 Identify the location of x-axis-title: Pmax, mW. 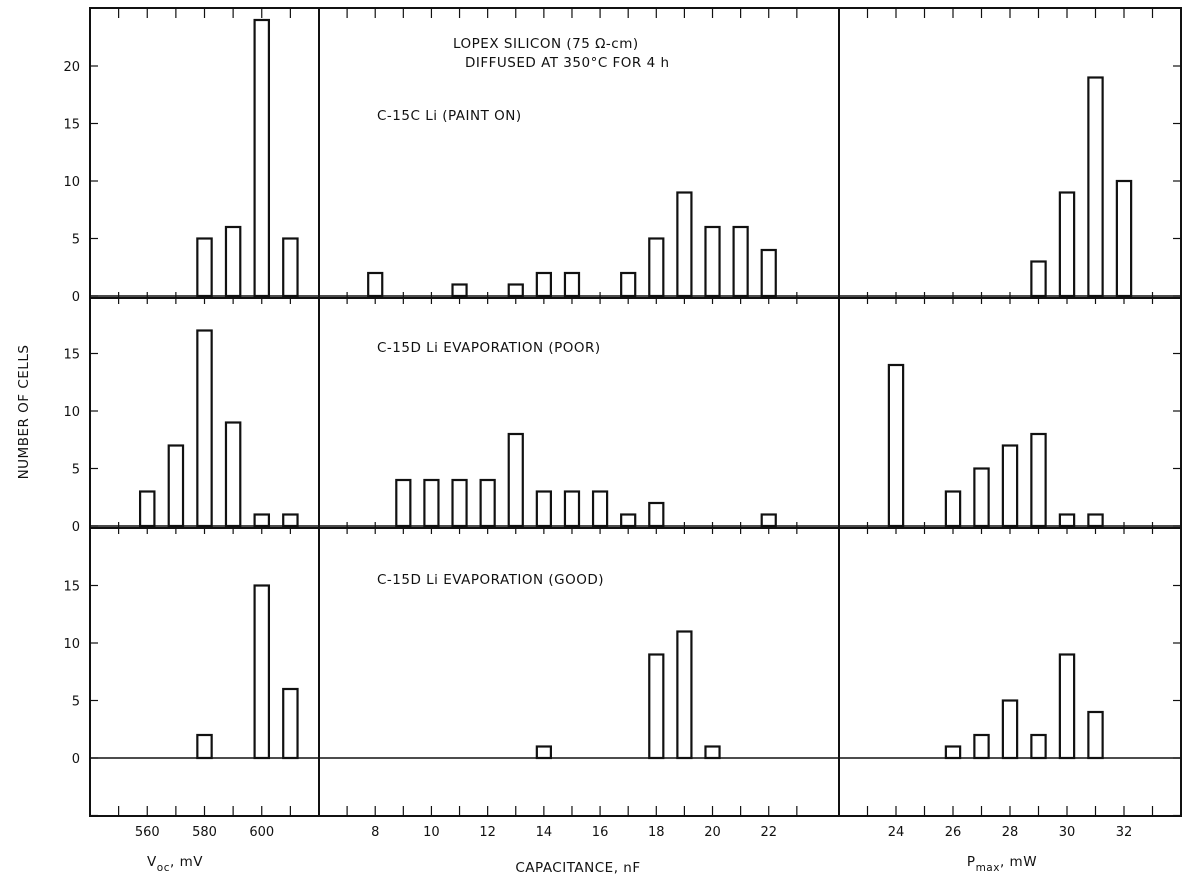
(1002, 864).